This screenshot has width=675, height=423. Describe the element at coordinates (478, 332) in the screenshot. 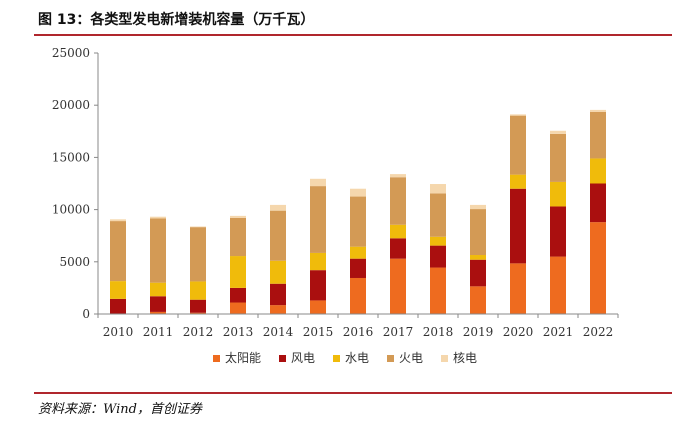

I see `x-tick-label: 2019` at that location.